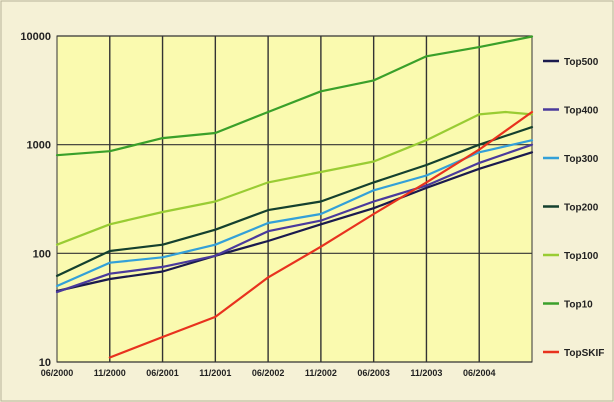 This screenshot has height=402, width=614. Describe the element at coordinates (215, 373) in the screenshot. I see `x-tick-label: 11/2001` at that location.